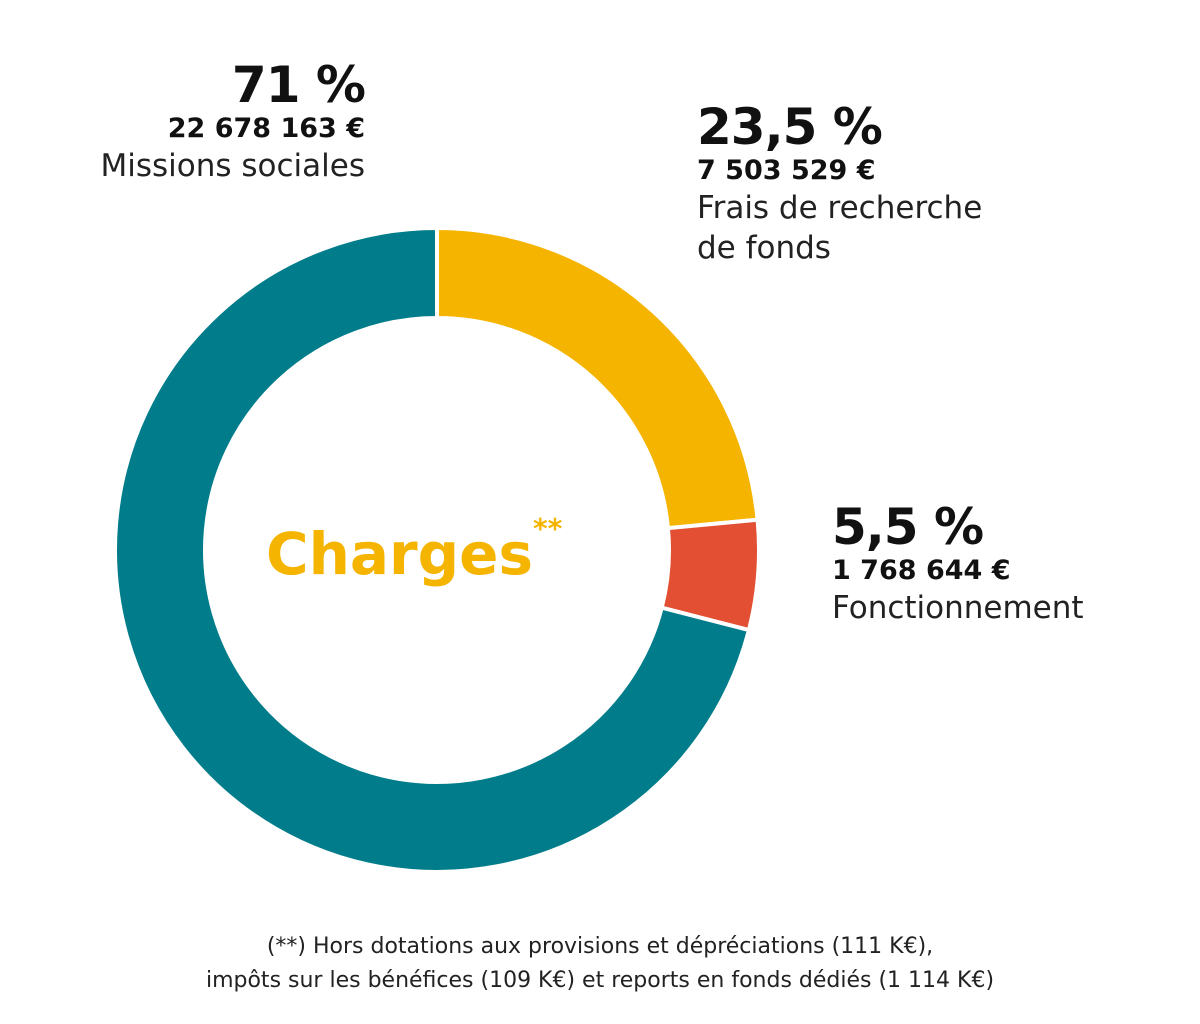 The image size is (1200, 1024). I want to click on slice-percent: 23,5 %, so click(790, 127).